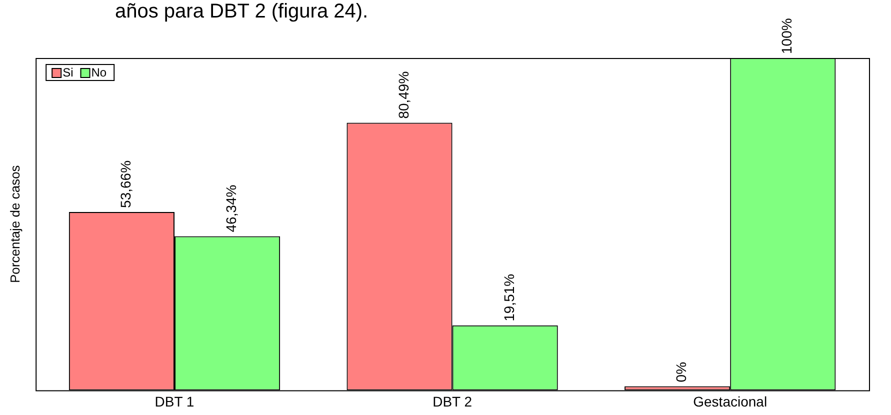 The image size is (891, 415). What do you see at coordinates (241, 11) in the screenshot?
I see `text: años para DBT 2 (figura 24).` at bounding box center [241, 11].